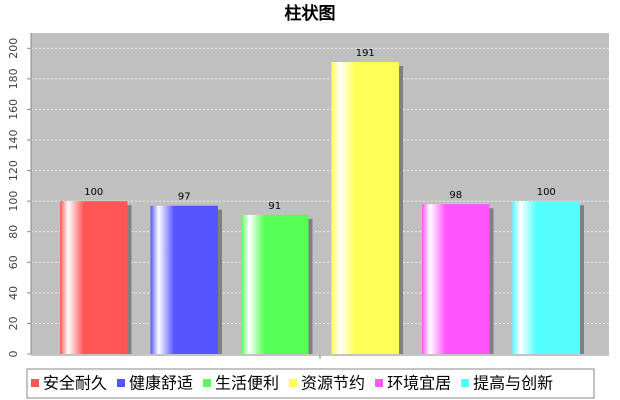  I want to click on legend-label: 资源节约, so click(333, 383).